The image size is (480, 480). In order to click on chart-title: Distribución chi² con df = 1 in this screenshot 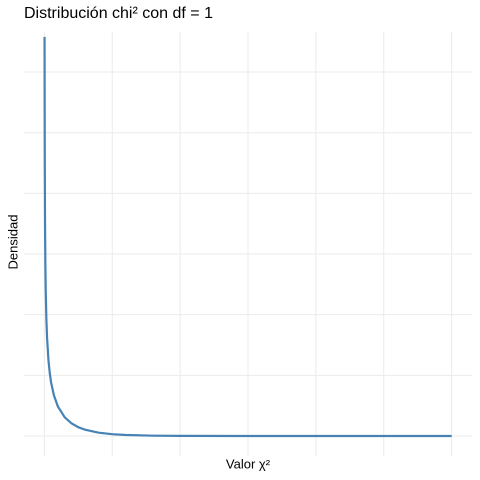, I will do `click(118, 13)`.